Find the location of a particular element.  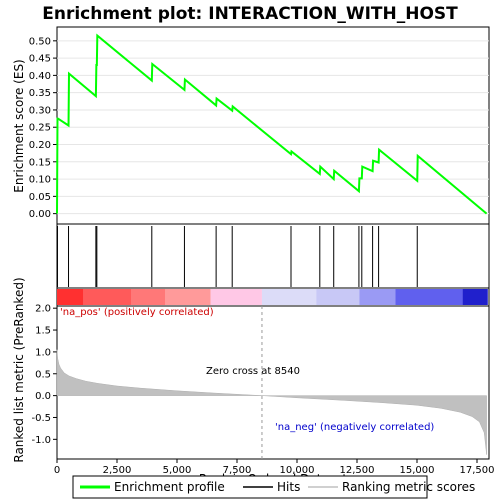

x-tick-label: 17,500 is located at coordinates (477, 470).